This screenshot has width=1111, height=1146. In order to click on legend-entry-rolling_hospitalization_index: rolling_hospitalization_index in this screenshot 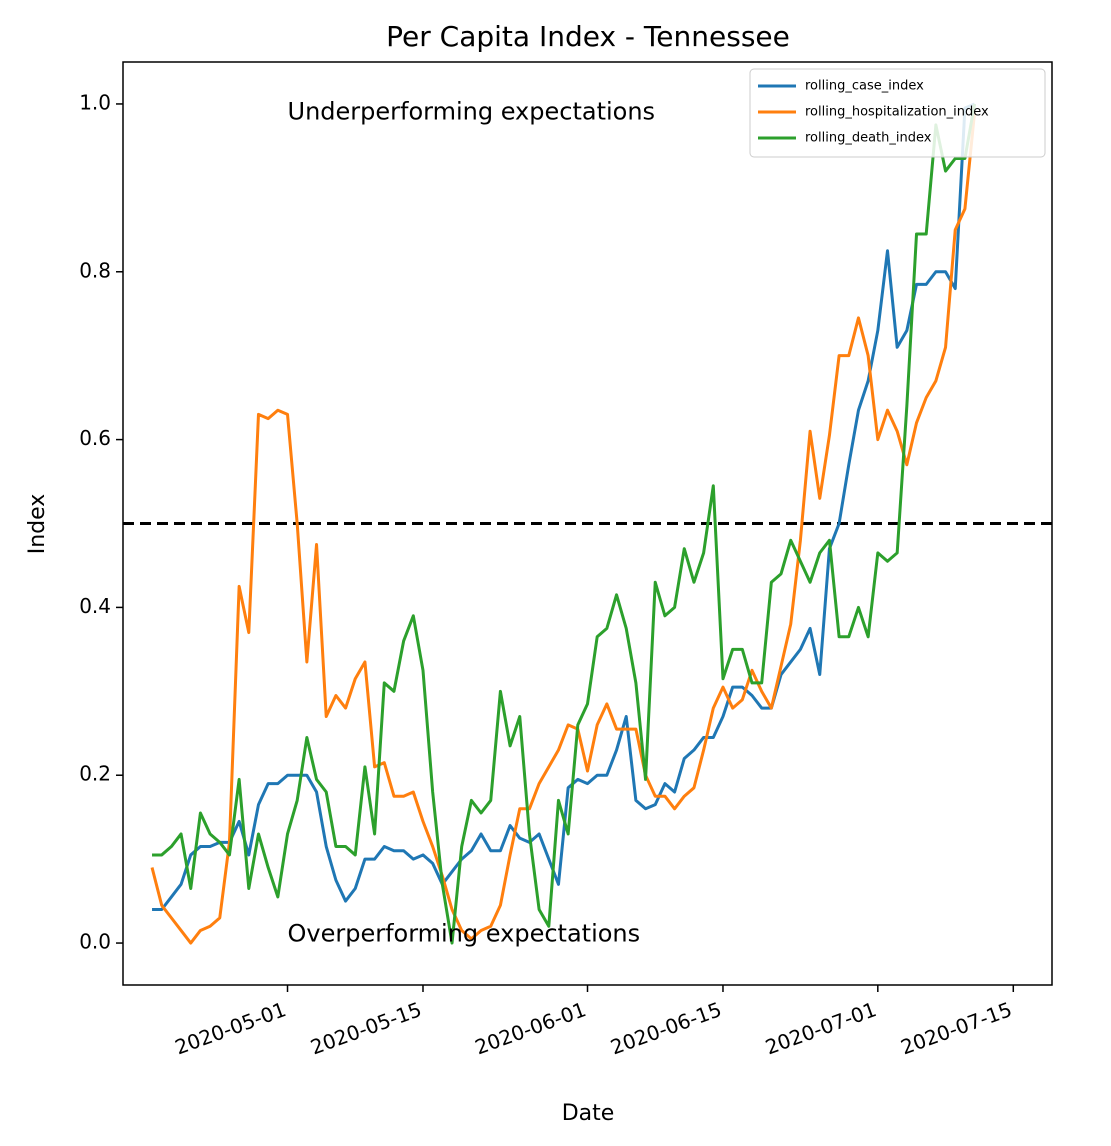, I will do `click(897, 112)`.